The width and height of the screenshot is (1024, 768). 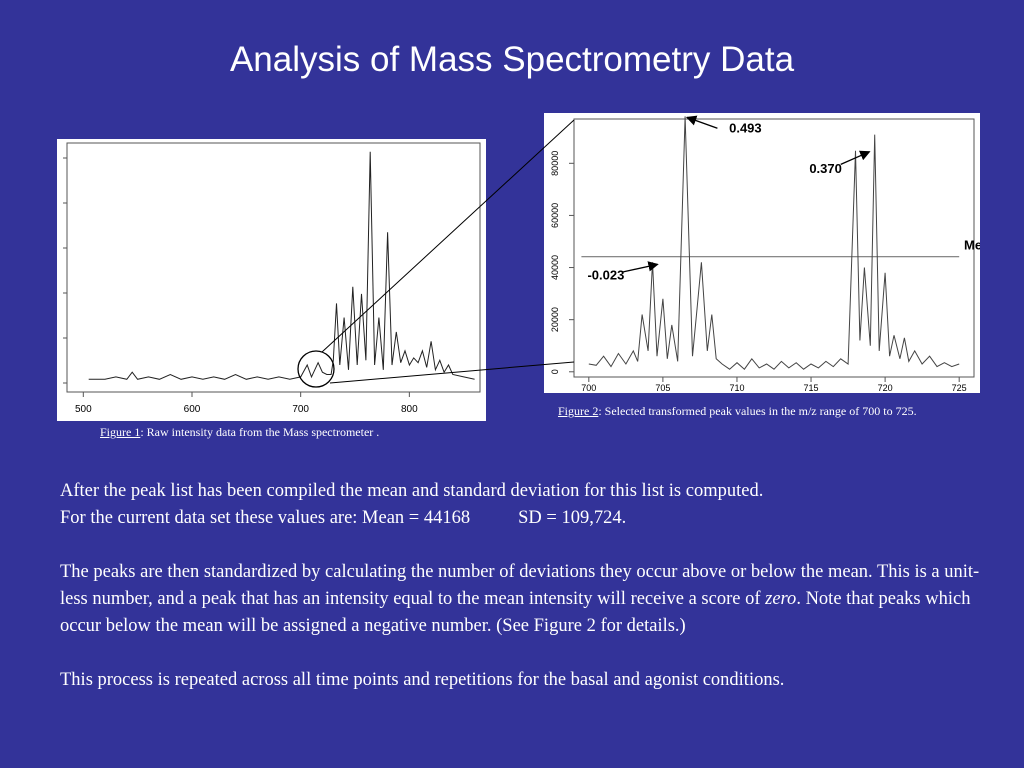 What do you see at coordinates (959, 388) in the screenshot?
I see `x-tick-label: 725` at bounding box center [959, 388].